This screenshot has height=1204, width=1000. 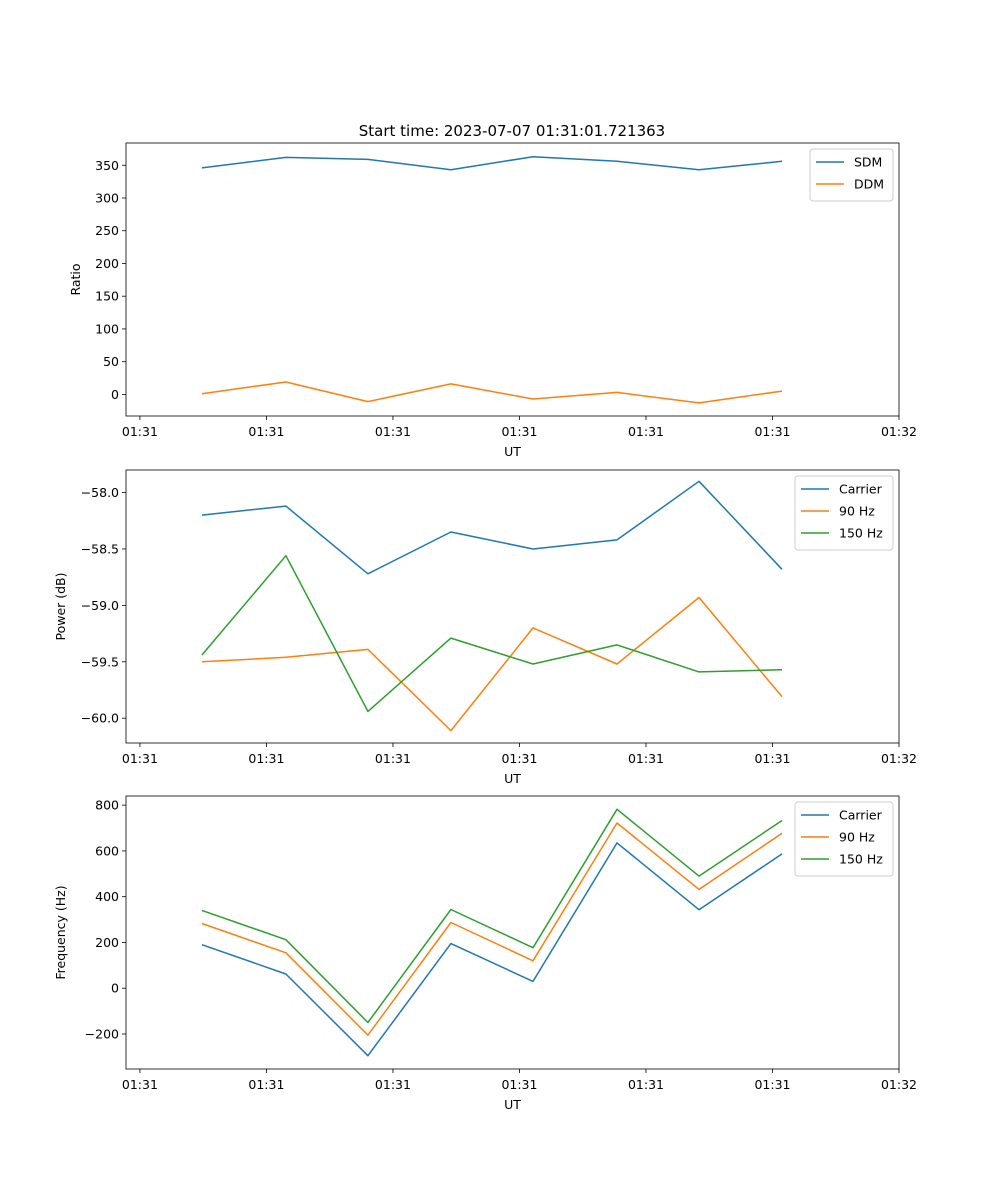 I want to click on y-tick-label: 300, so click(x=107, y=197).